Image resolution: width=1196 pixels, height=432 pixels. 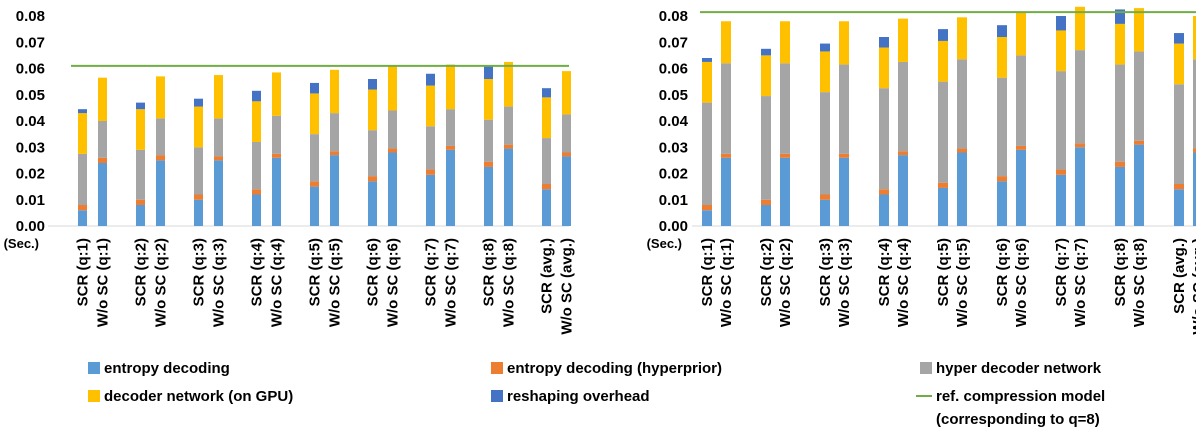 I want to click on y-tick-label: 0.04, so click(x=674, y=121).